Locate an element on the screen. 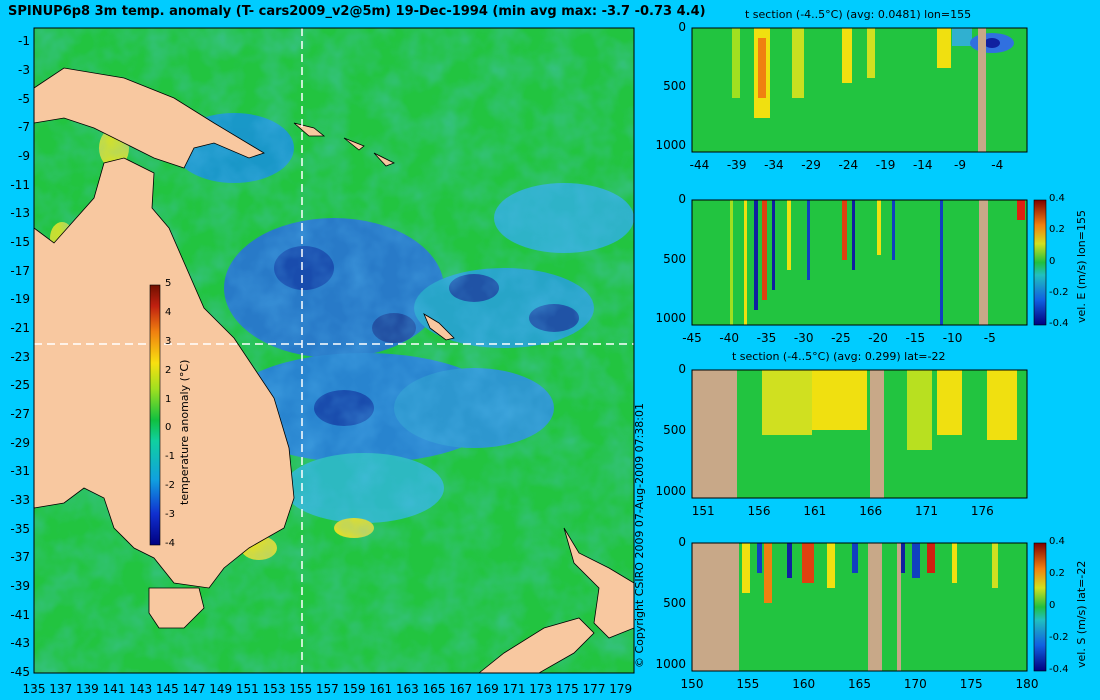 This screenshot has height=700, width=1100. map-x-tick: 139 is located at coordinates (87, 689).